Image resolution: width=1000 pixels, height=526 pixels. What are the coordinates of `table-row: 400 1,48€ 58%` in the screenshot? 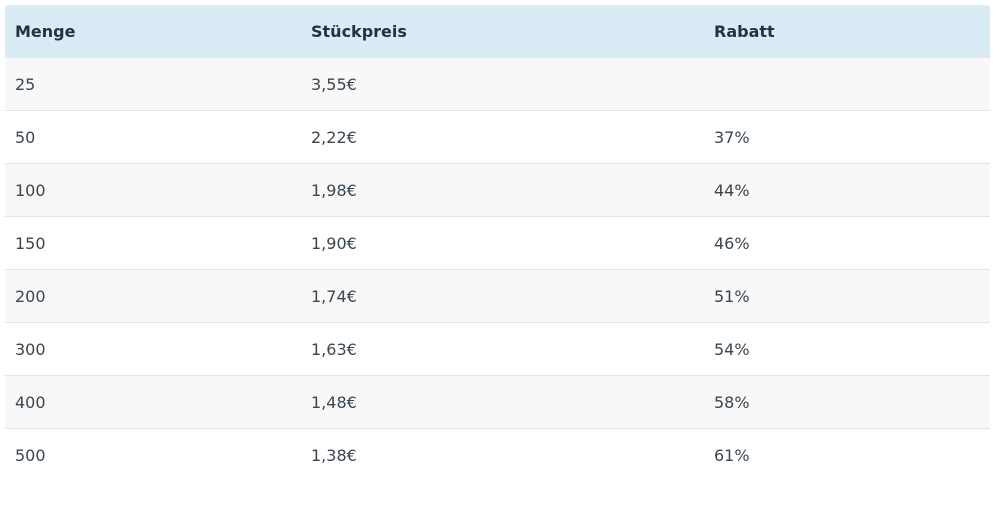 It's located at (497, 402).